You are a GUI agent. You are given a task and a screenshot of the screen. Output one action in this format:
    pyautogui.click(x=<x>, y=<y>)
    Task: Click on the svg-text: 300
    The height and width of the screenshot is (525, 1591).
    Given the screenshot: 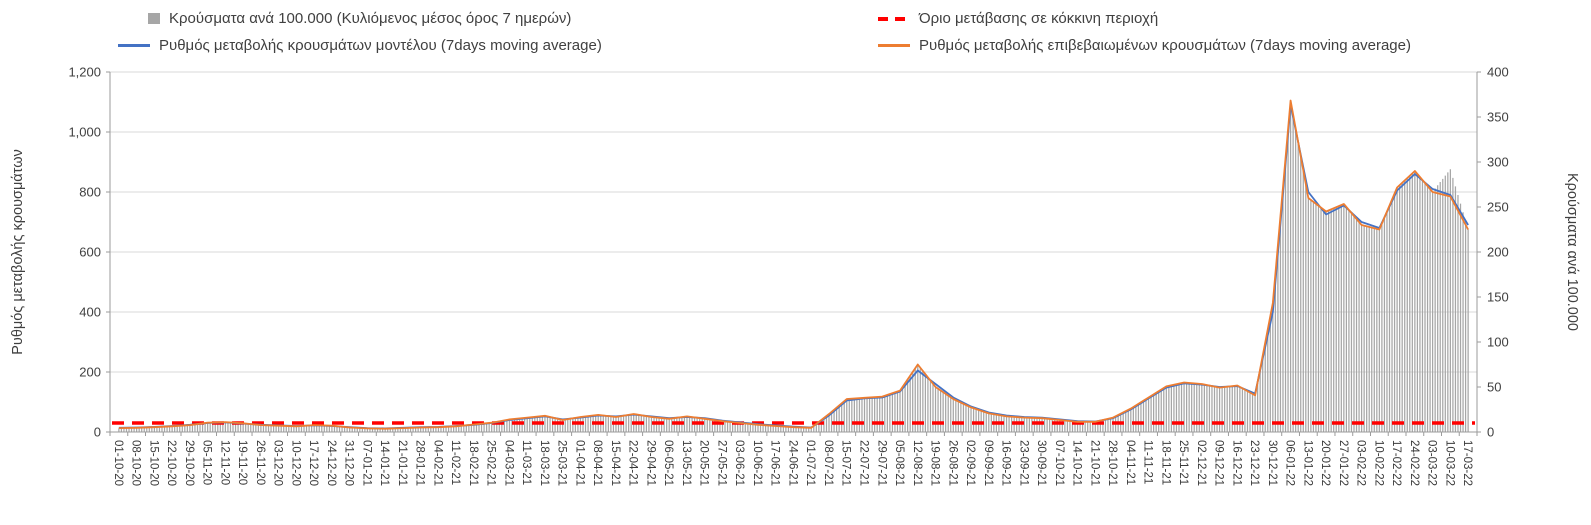 What is the action you would take?
    pyautogui.click(x=1498, y=162)
    